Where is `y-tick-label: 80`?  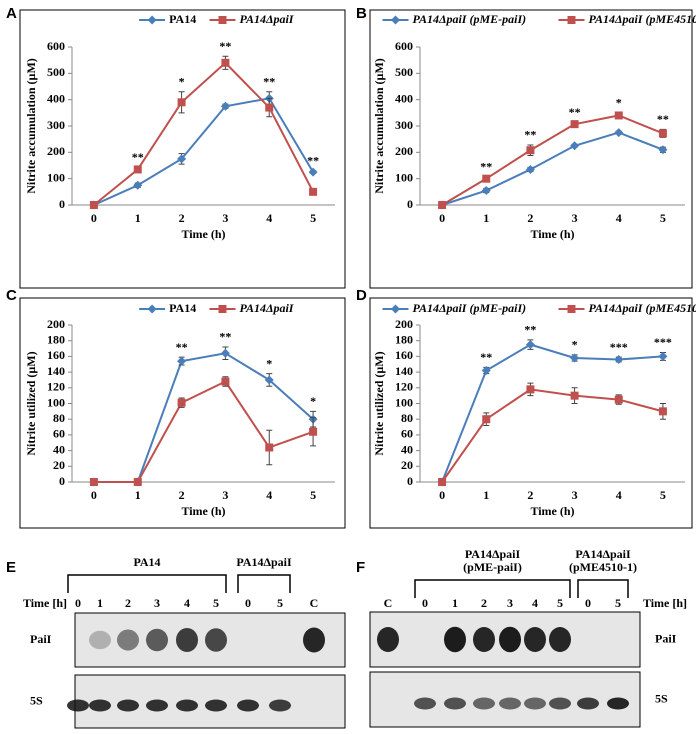
y-tick-label: 80 is located at coordinates (59, 418).